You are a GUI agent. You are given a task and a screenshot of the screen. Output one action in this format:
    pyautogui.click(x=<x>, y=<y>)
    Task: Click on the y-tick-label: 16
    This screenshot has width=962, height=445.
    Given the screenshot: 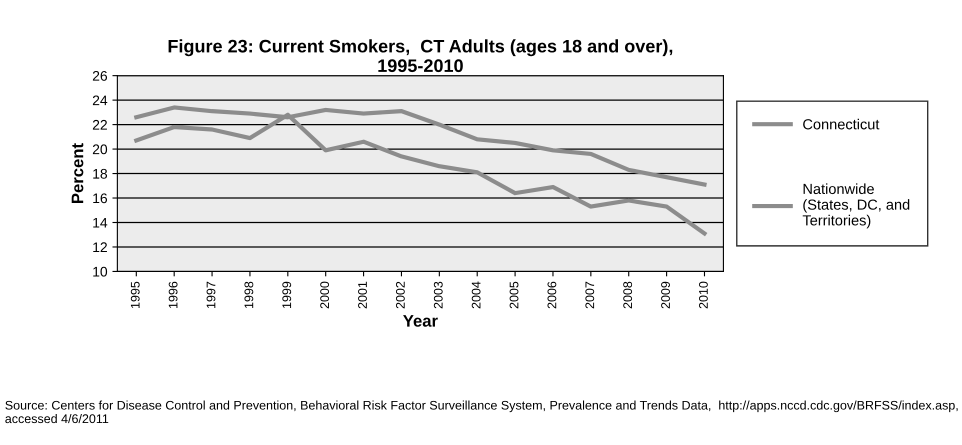 What is the action you would take?
    pyautogui.click(x=100, y=198)
    